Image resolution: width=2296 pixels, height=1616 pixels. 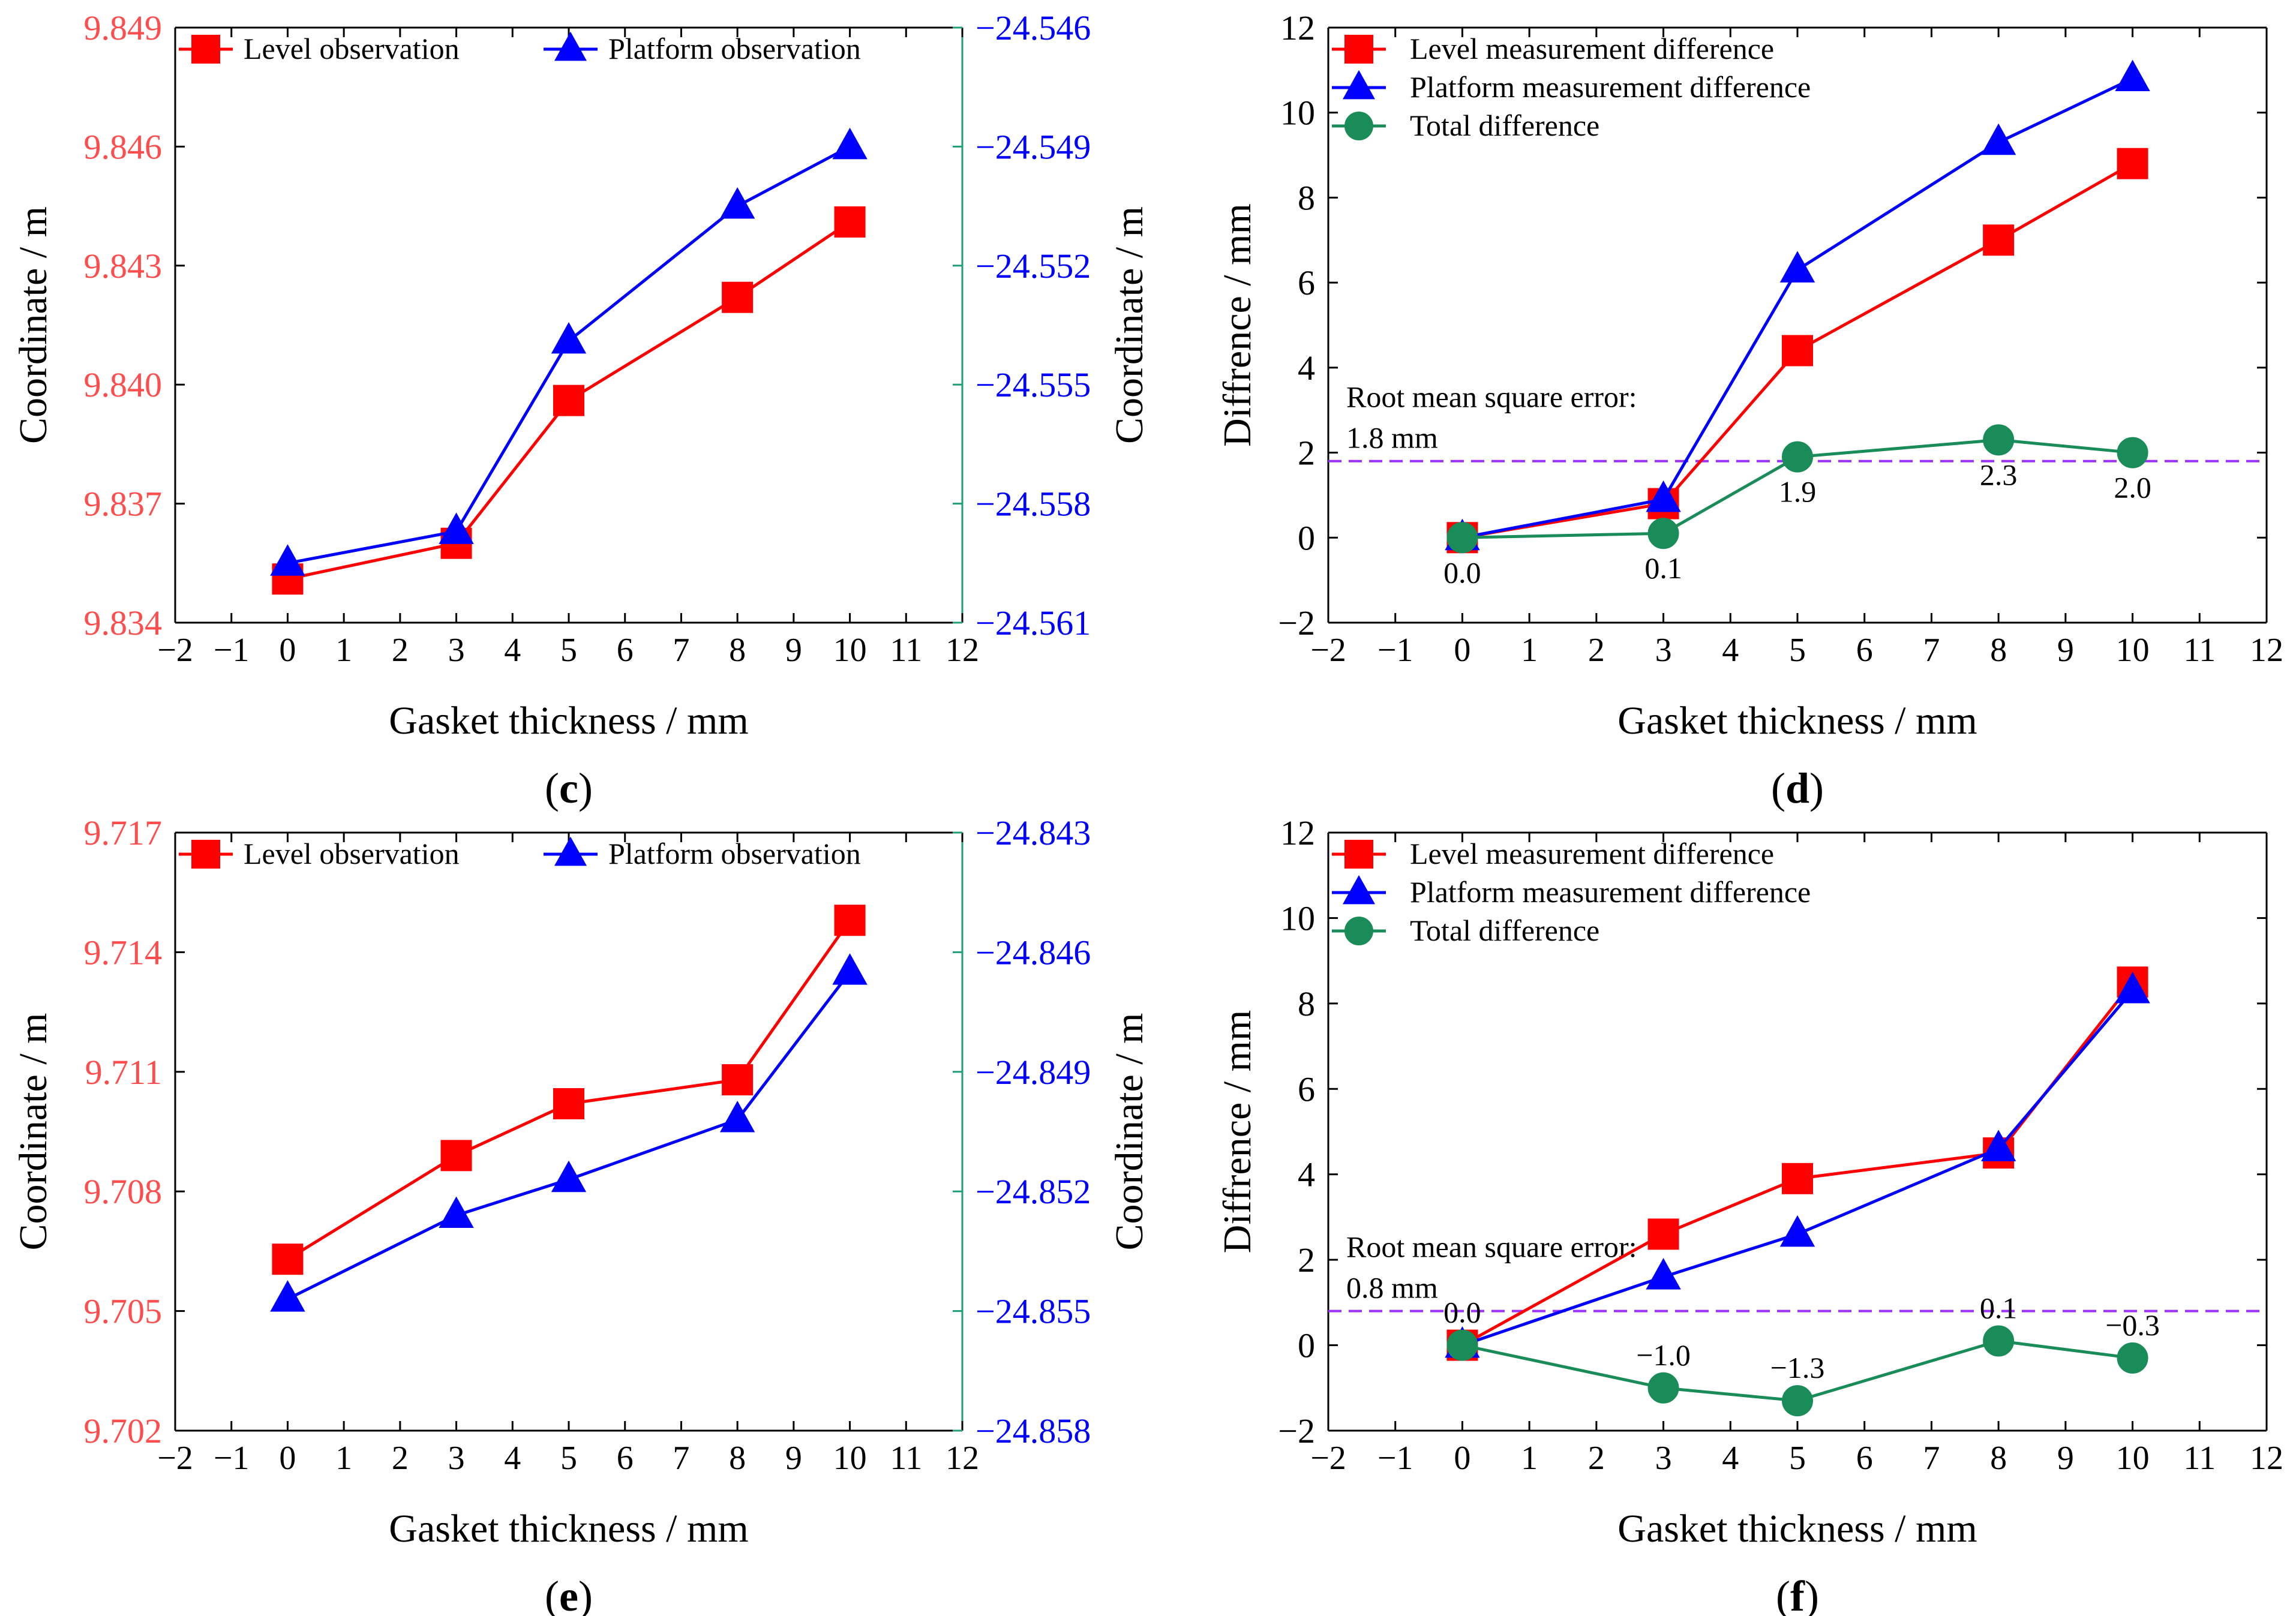 I want to click on y-tick-label-left: 0, so click(x=1307, y=1346).